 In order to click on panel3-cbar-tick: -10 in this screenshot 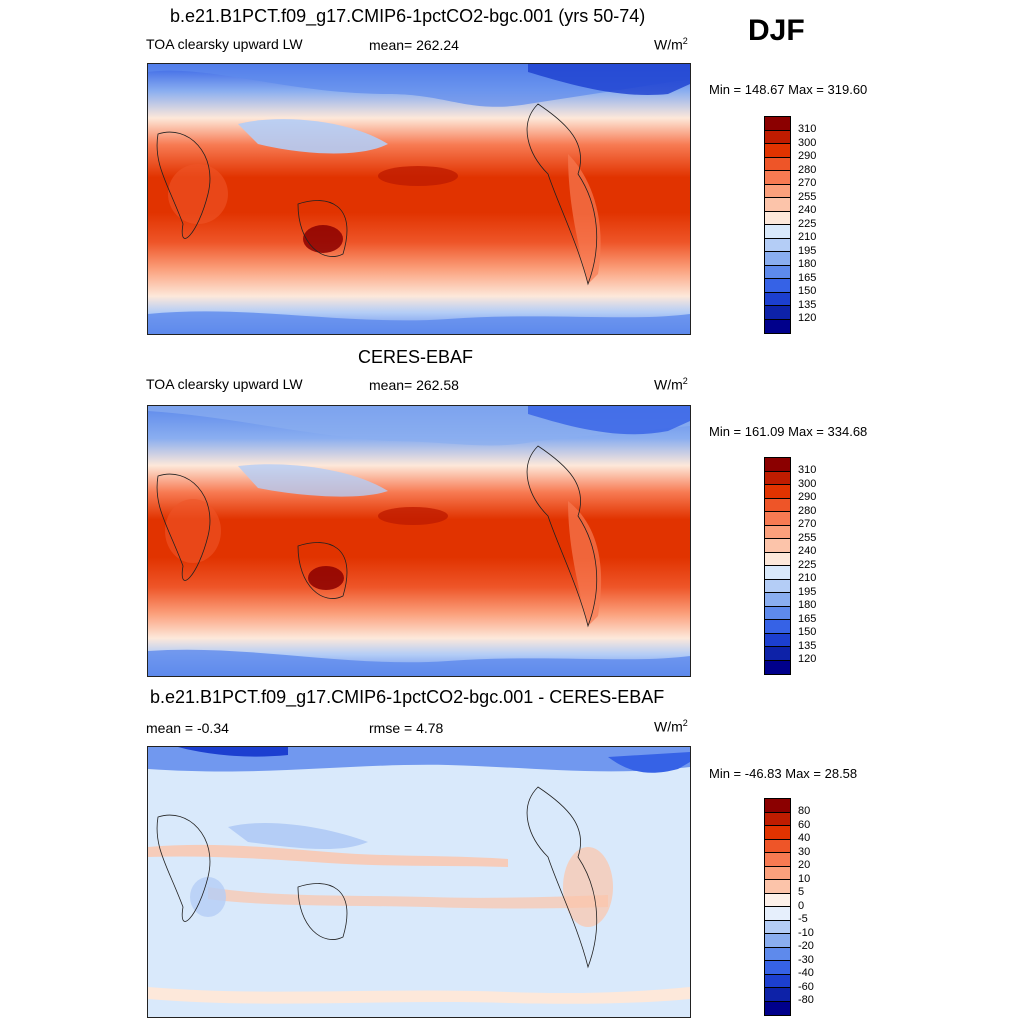, I will do `click(806, 932)`.